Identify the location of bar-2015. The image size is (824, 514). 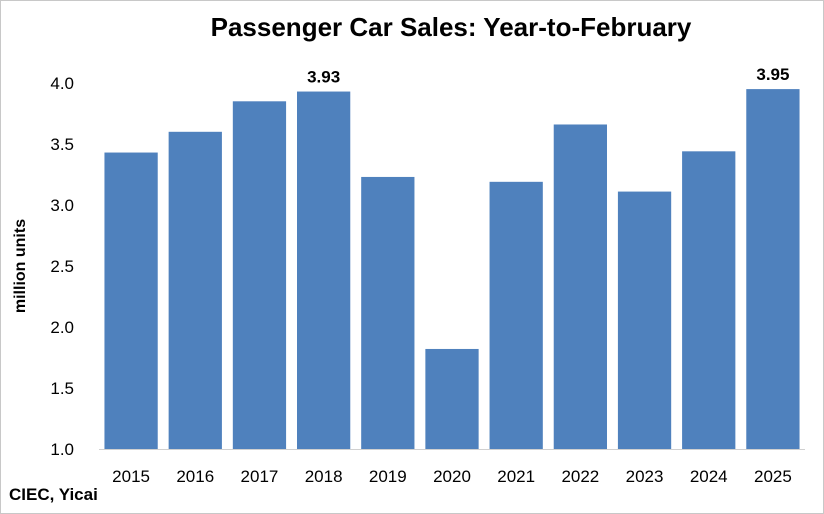
(131, 301).